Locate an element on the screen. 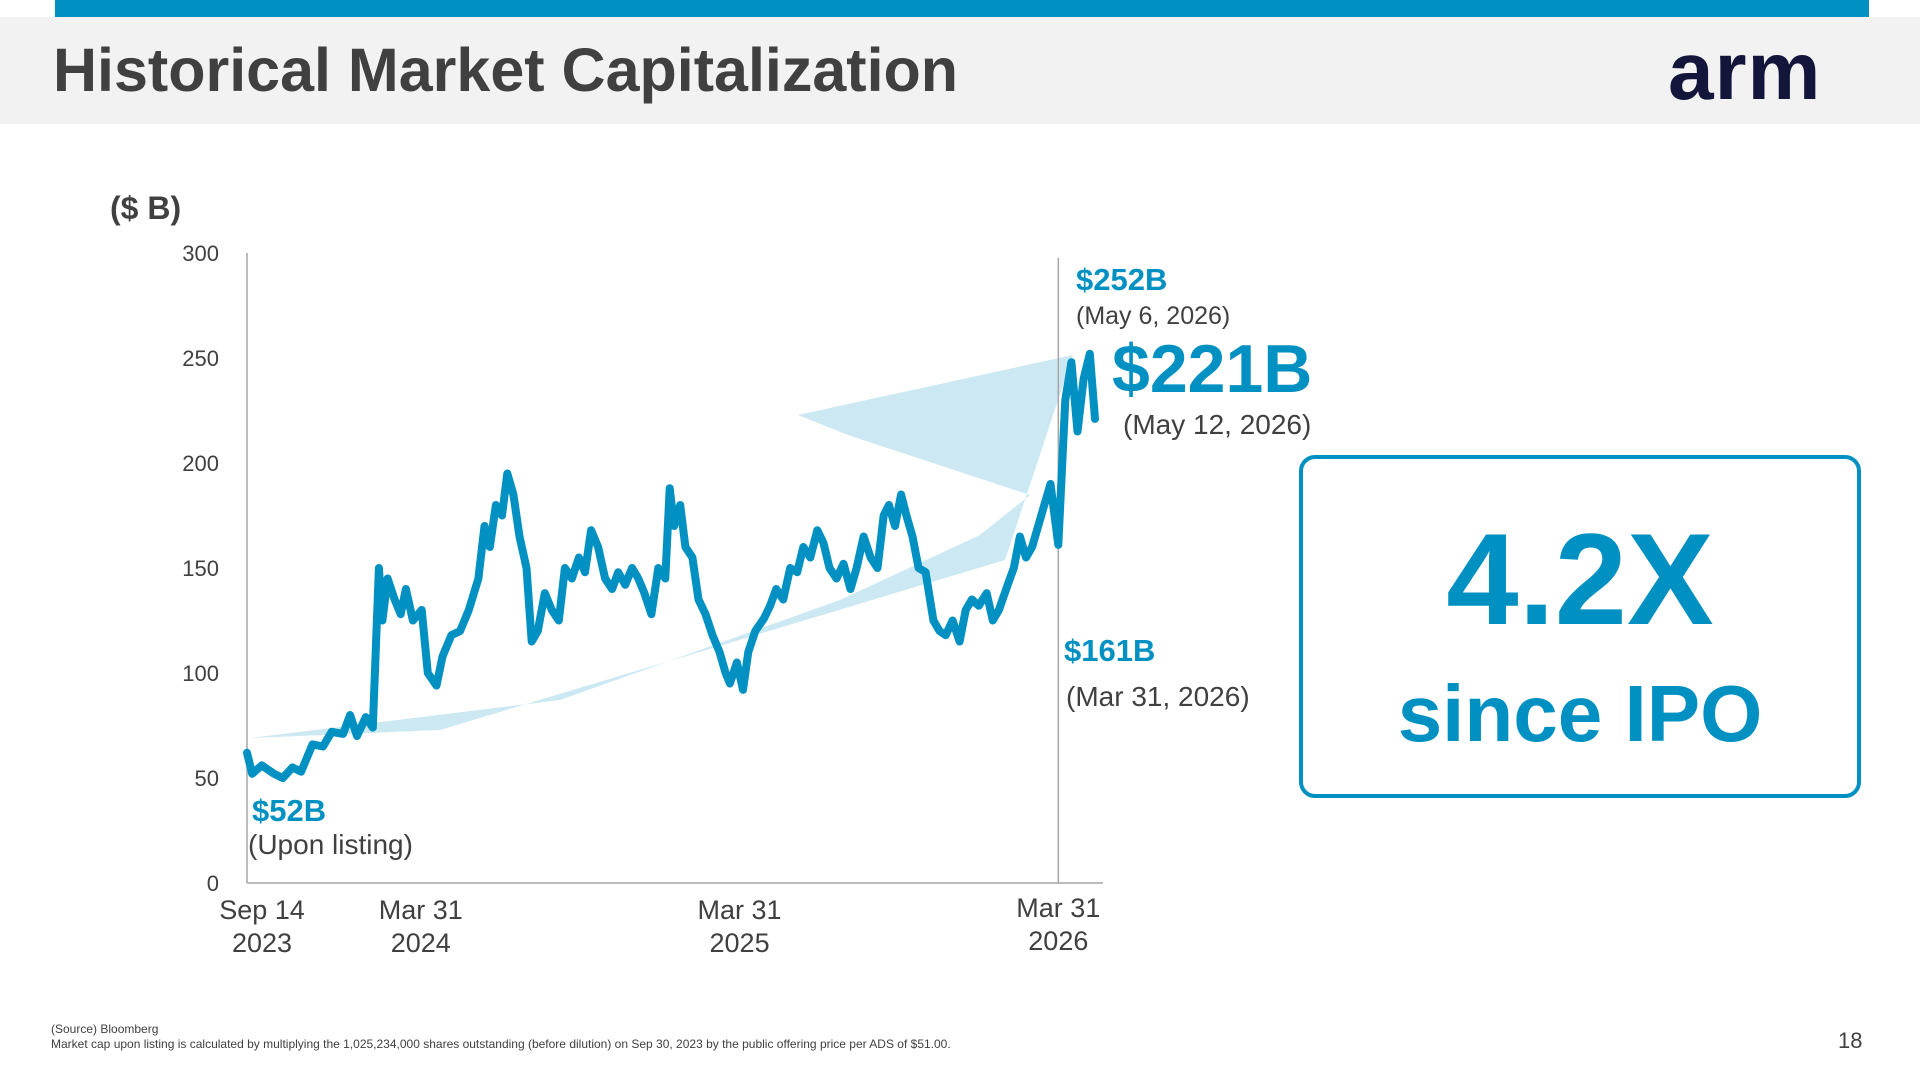 The height and width of the screenshot is (1080, 1920). y-tick-label: 300 is located at coordinates (200, 253).